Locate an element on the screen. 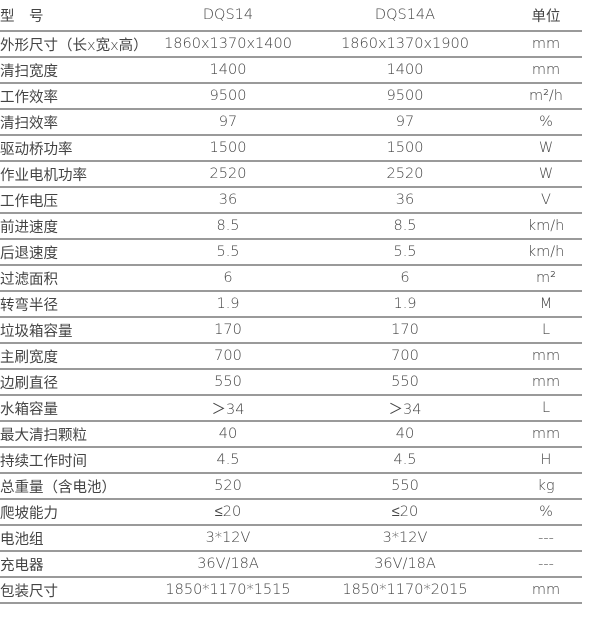  table-row: 工作电压 36 36 V is located at coordinates (291, 200).